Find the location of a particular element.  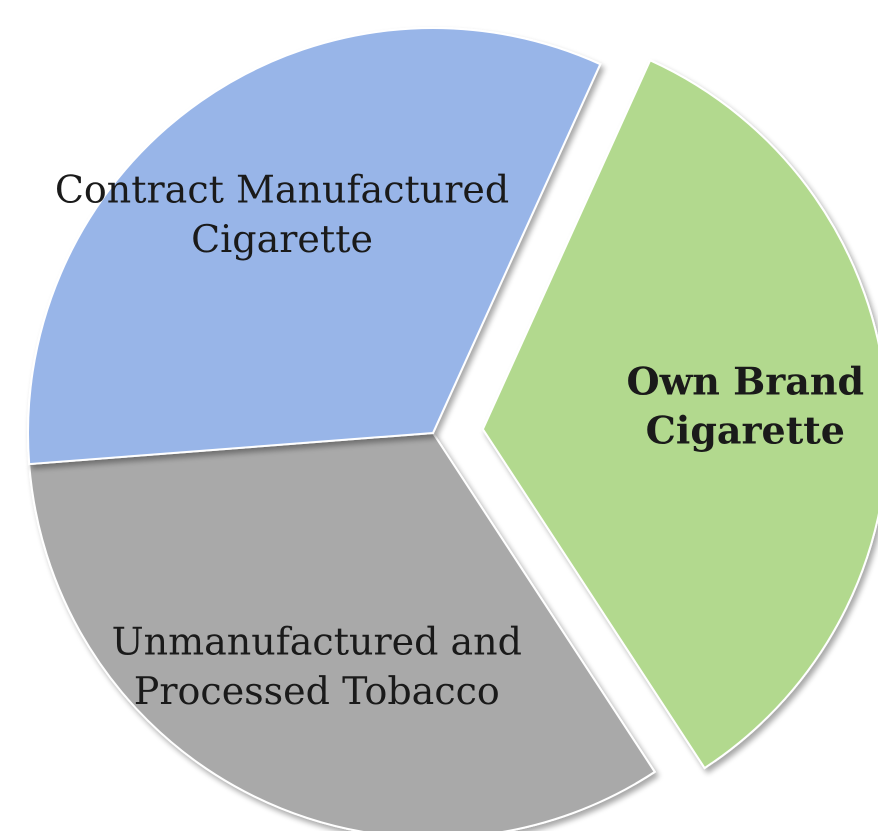

slice-label: Contract Manufactured Cigarette is located at coordinates (282, 214).